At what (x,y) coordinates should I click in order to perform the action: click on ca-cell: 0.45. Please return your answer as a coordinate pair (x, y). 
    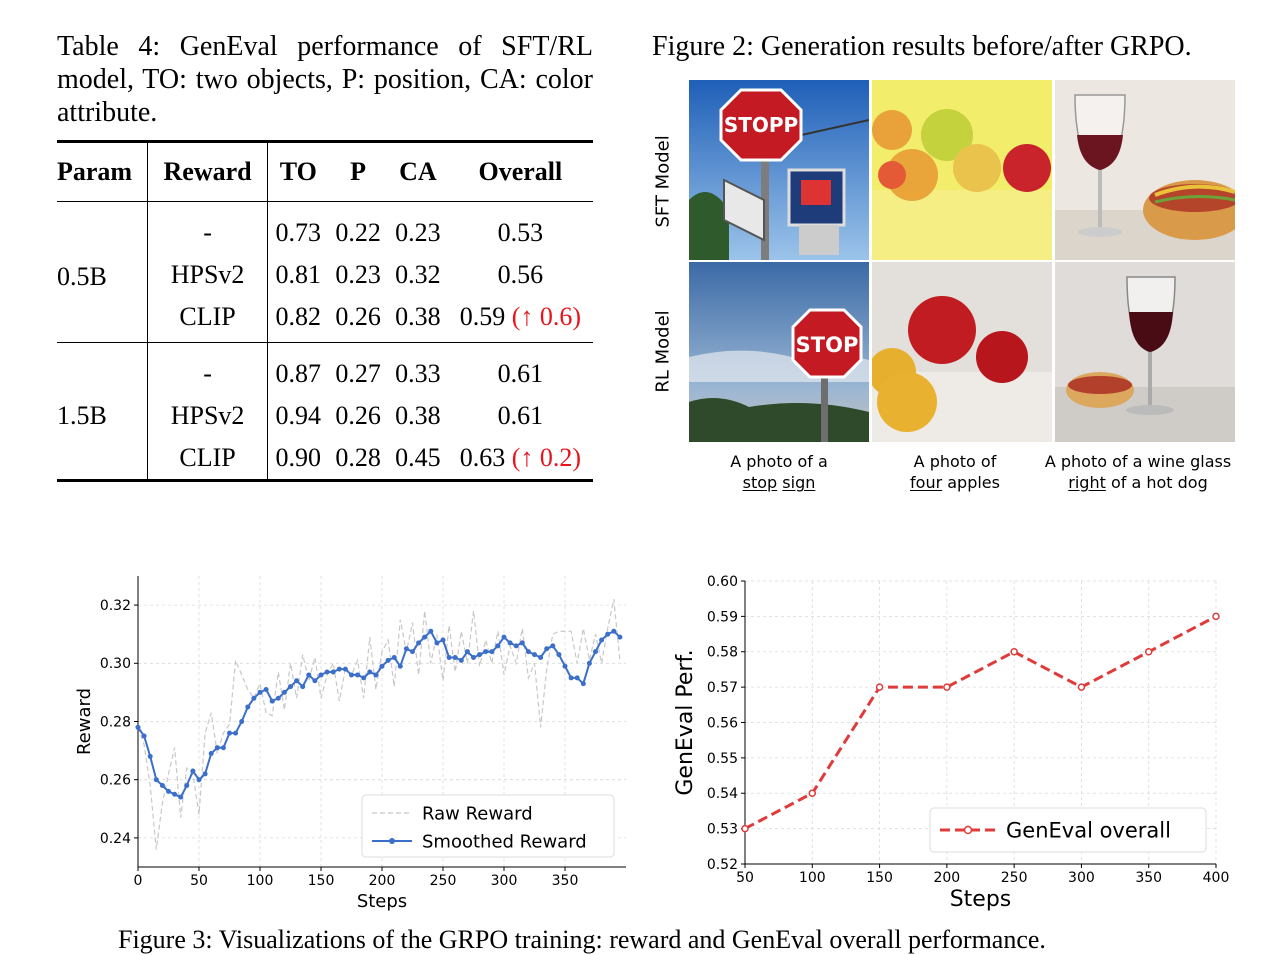
    Looking at the image, I should click on (418, 457).